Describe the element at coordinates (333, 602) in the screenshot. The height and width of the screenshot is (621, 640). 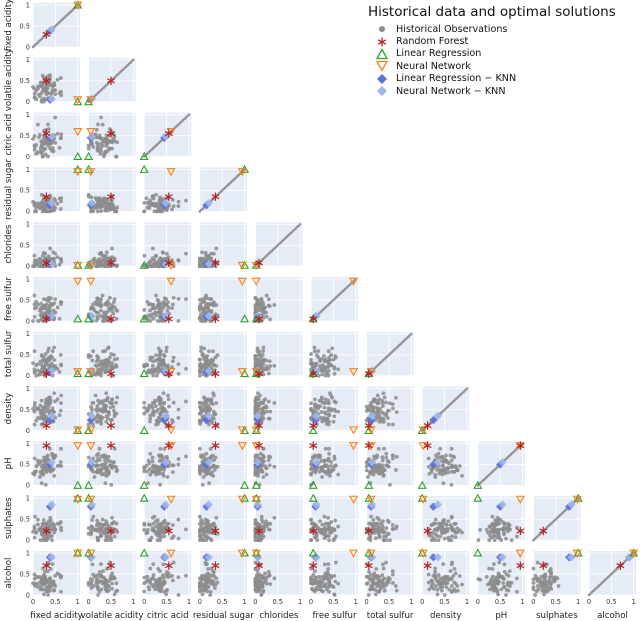
I see `x-tick-label: 0.5` at that location.